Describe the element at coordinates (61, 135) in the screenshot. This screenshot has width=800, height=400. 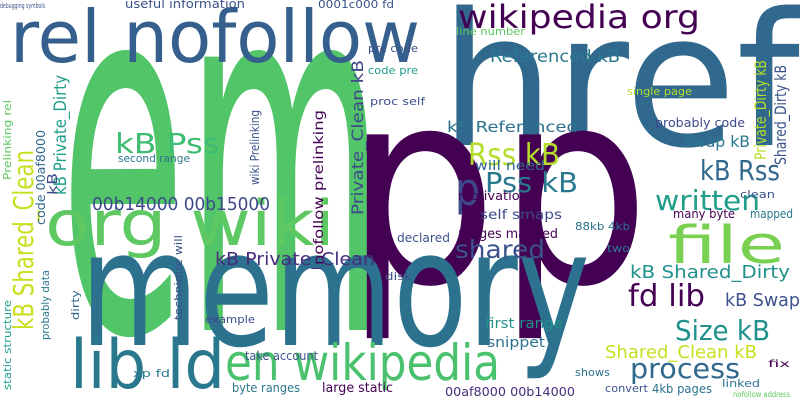
I see `word: kB Private_Dirty` at that location.